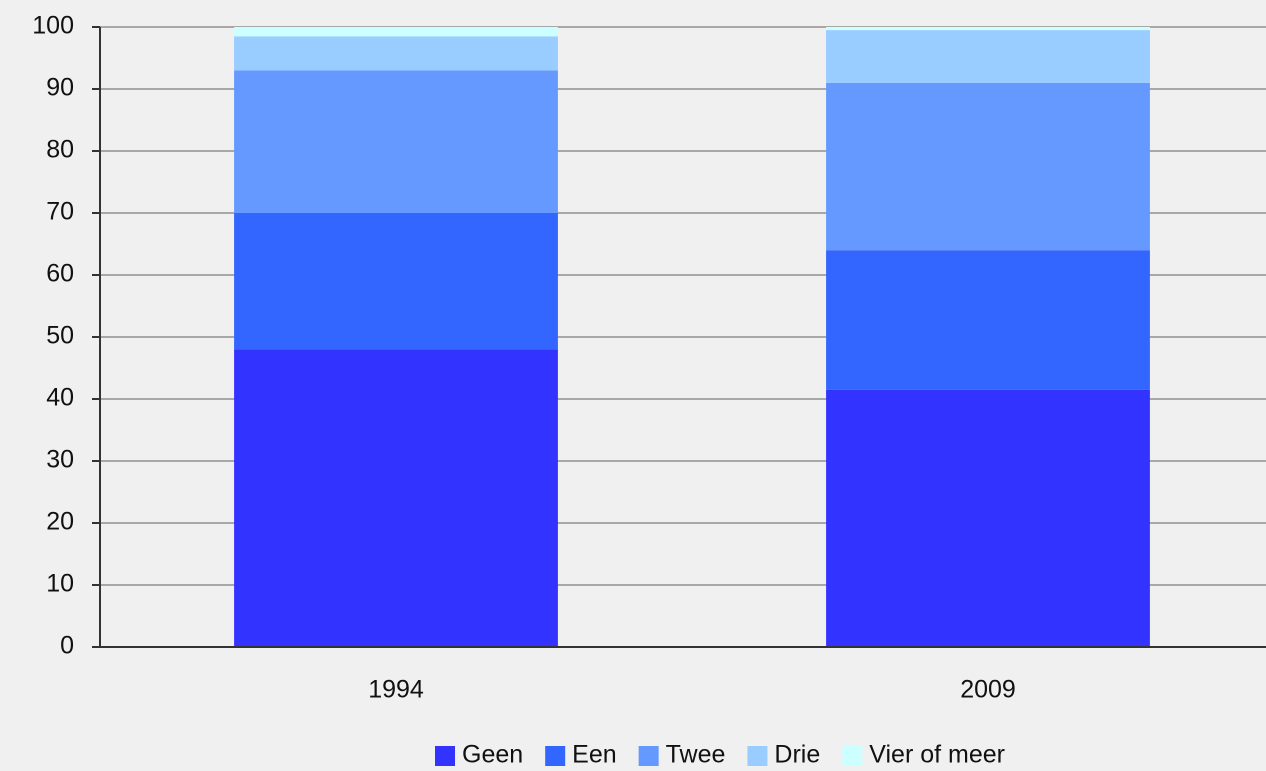  I want to click on y-tick-label: 40, so click(60, 398).